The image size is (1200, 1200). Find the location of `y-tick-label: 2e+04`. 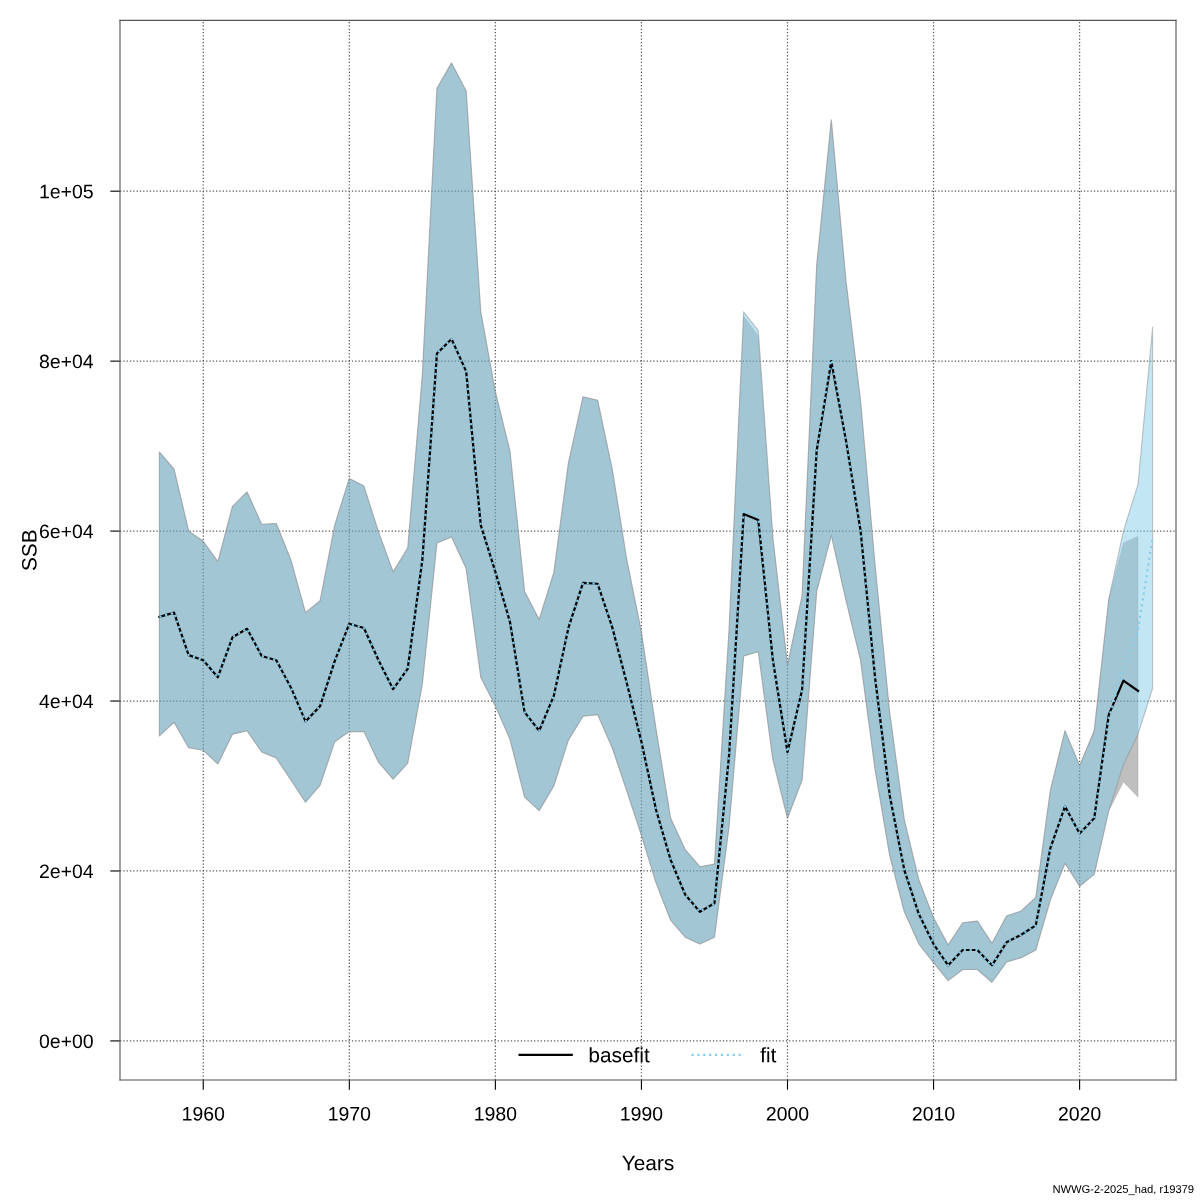

y-tick-label: 2e+04 is located at coordinates (66, 871).